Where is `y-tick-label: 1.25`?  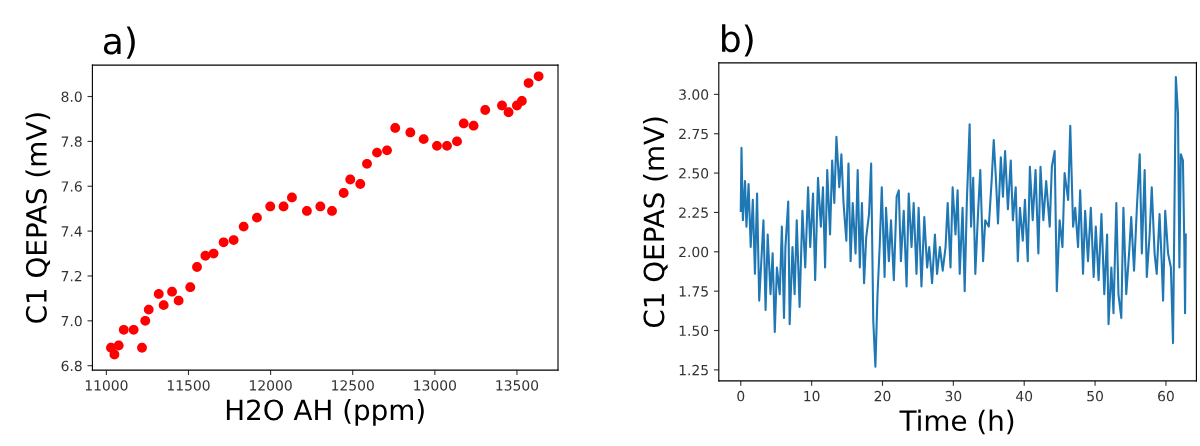 y-tick-label: 1.25 is located at coordinates (693, 370).